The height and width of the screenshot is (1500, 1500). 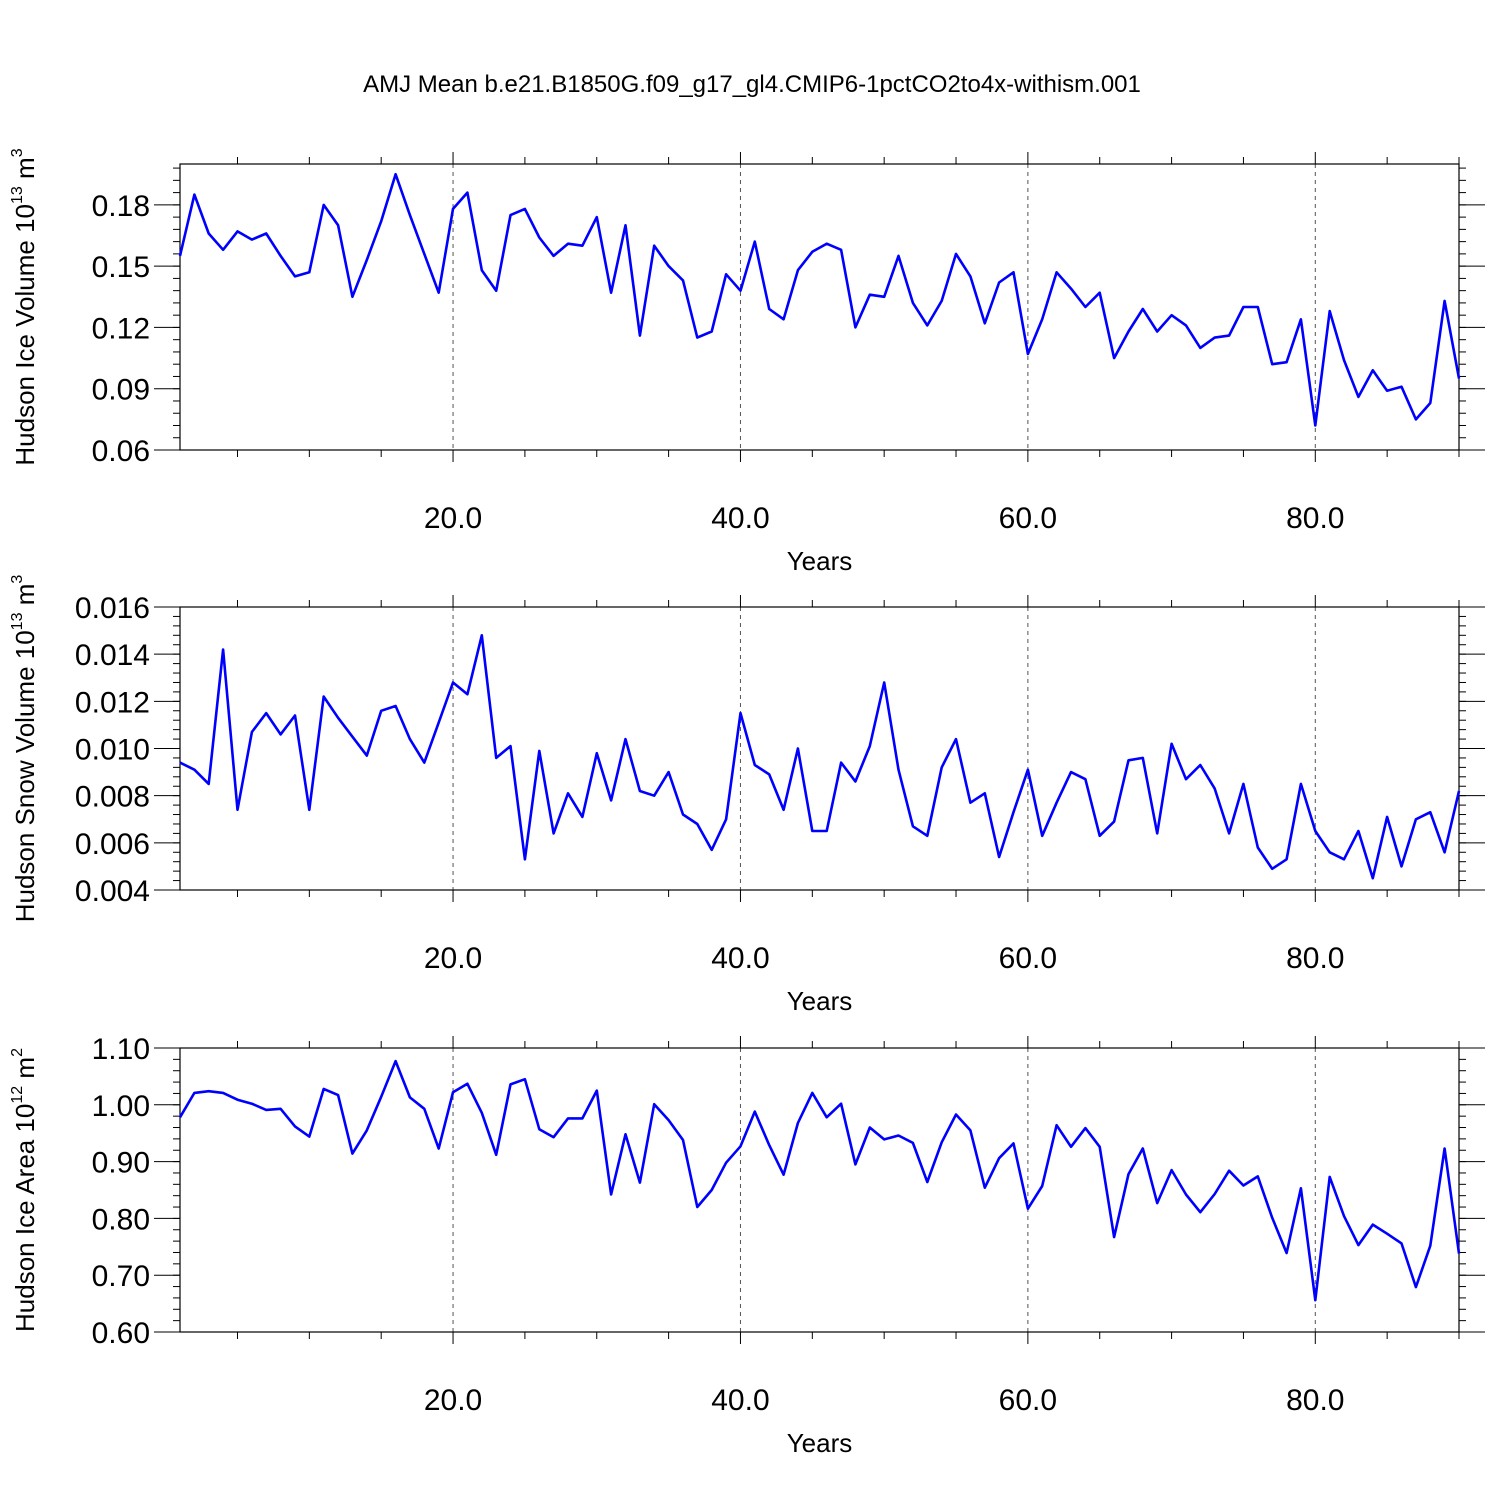 I want to click on y-tick-label: 0.09, so click(x=121, y=390).